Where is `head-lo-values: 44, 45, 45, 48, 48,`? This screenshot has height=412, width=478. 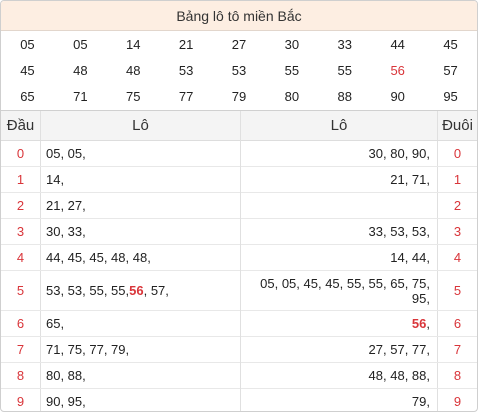
head-lo-values: 44, 45, 45, 48, 48, is located at coordinates (140, 257).